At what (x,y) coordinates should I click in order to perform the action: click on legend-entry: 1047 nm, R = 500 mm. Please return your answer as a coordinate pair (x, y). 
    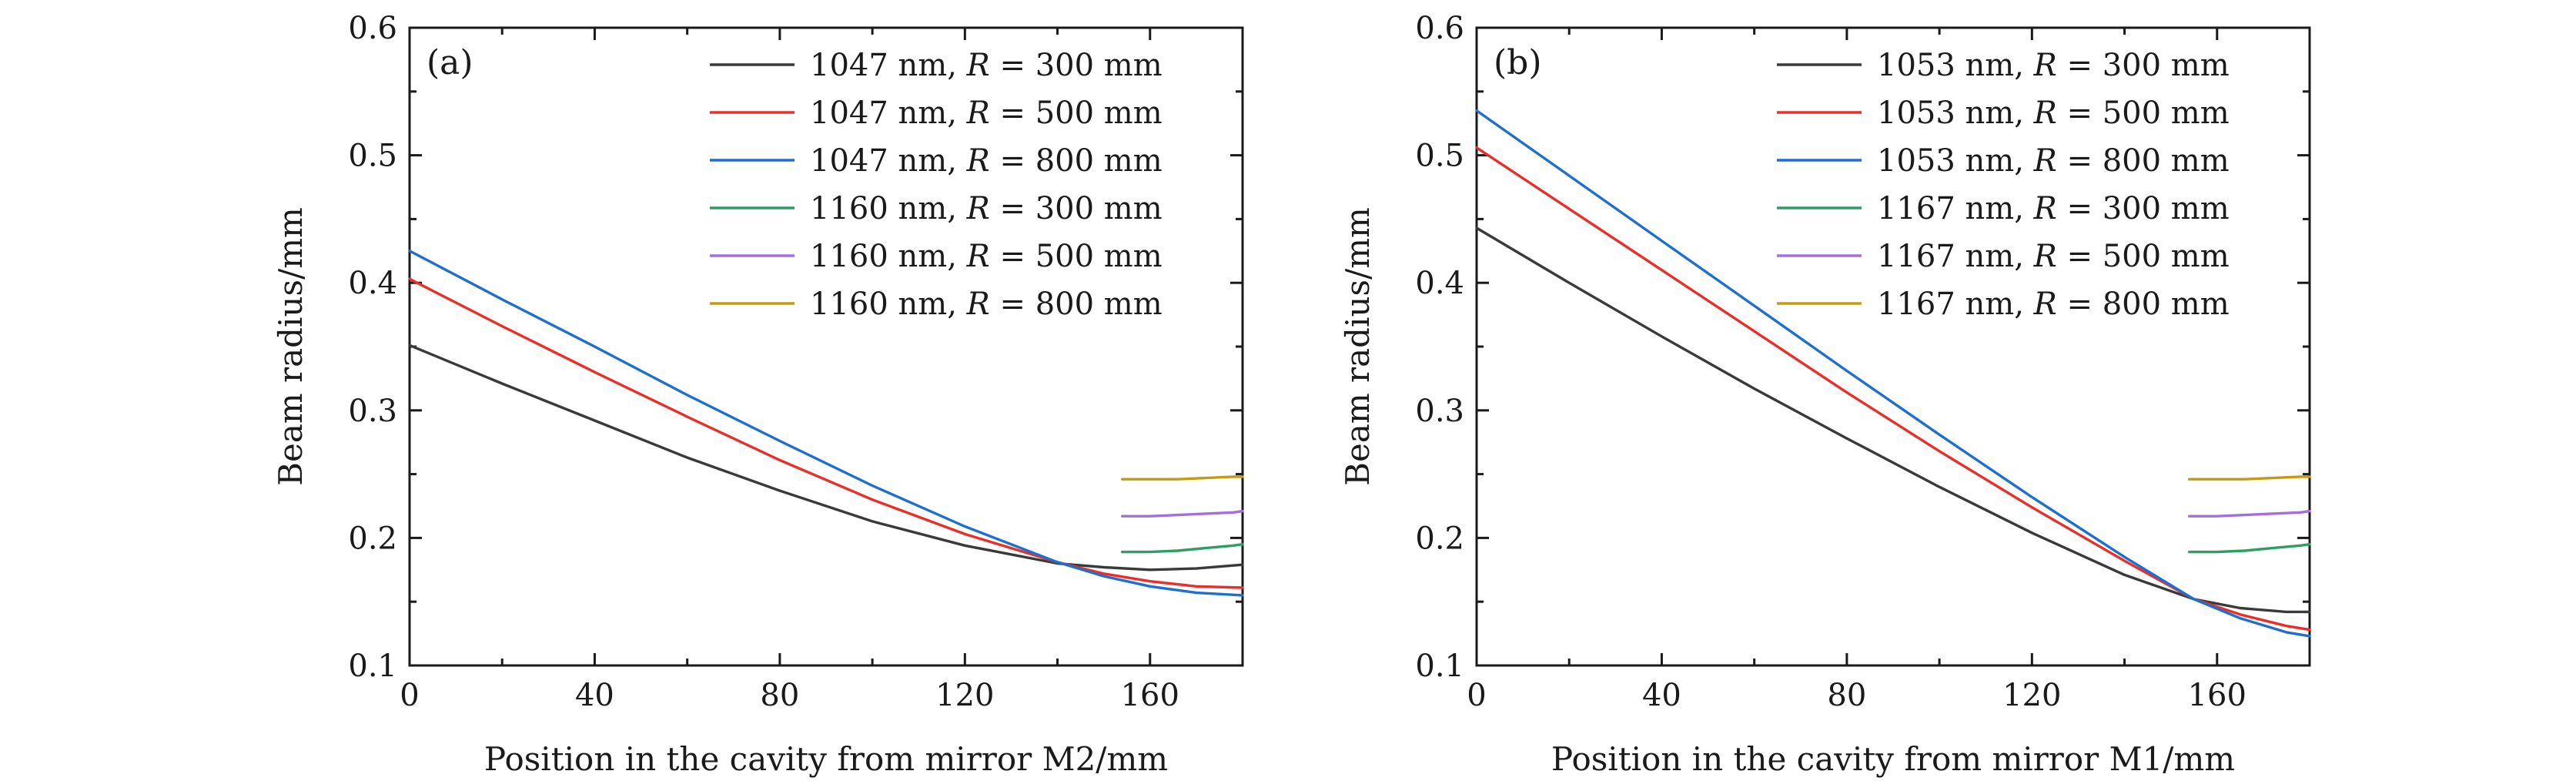
    Looking at the image, I should click on (987, 114).